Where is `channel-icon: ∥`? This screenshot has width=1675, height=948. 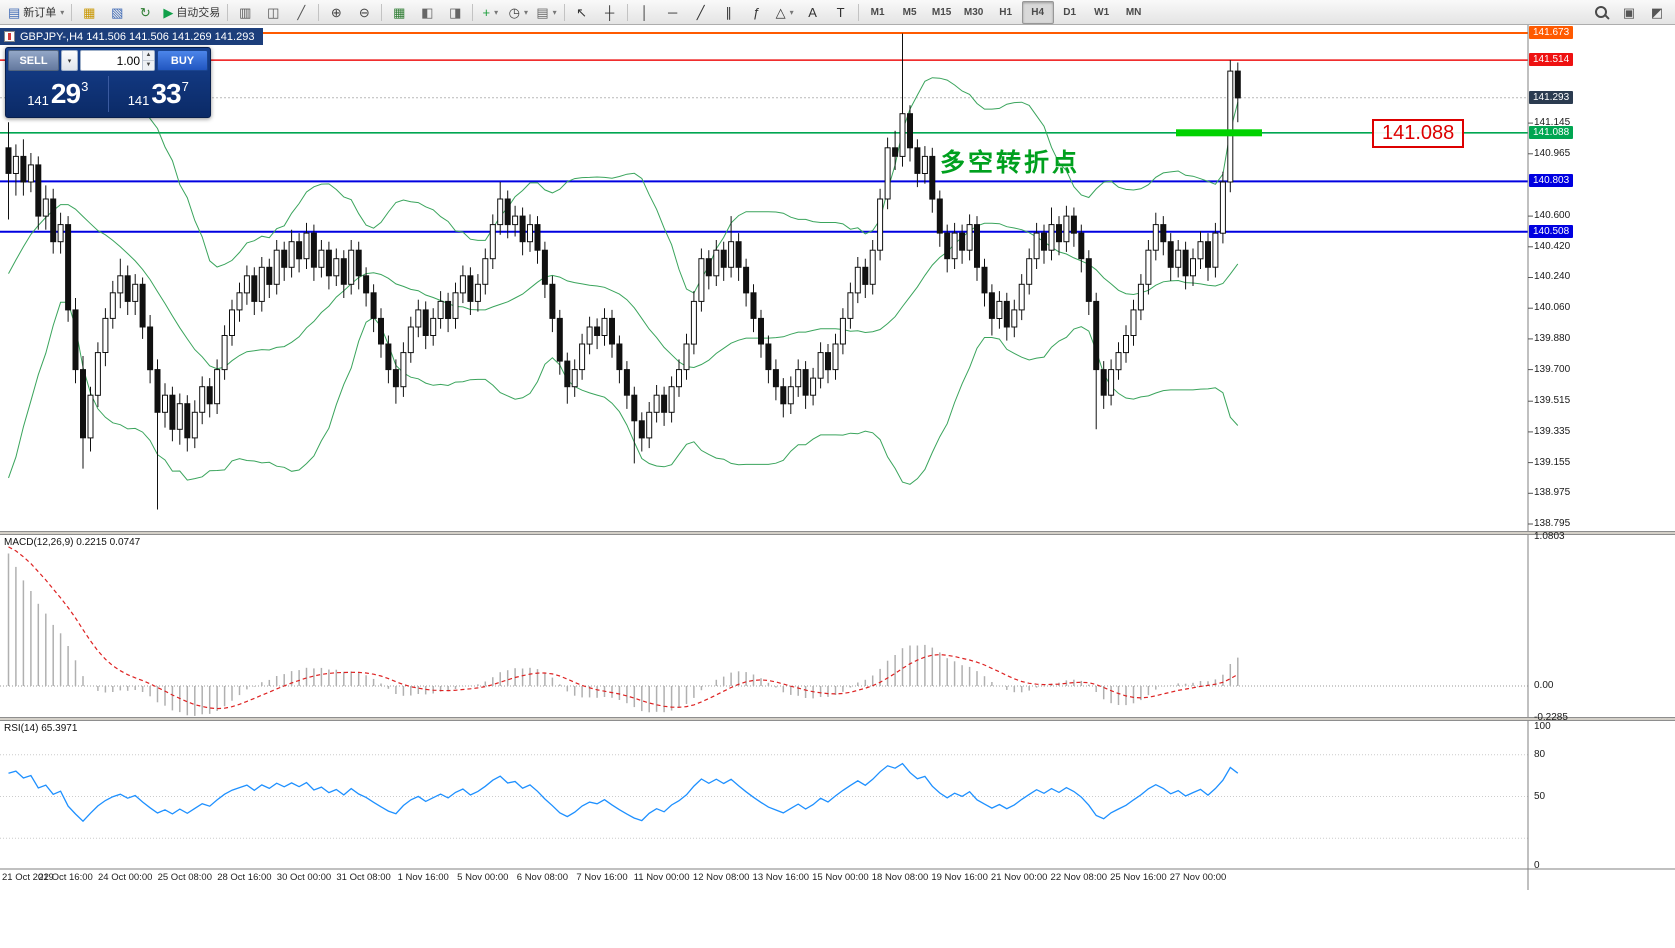 channel-icon: ∥ is located at coordinates (728, 12).